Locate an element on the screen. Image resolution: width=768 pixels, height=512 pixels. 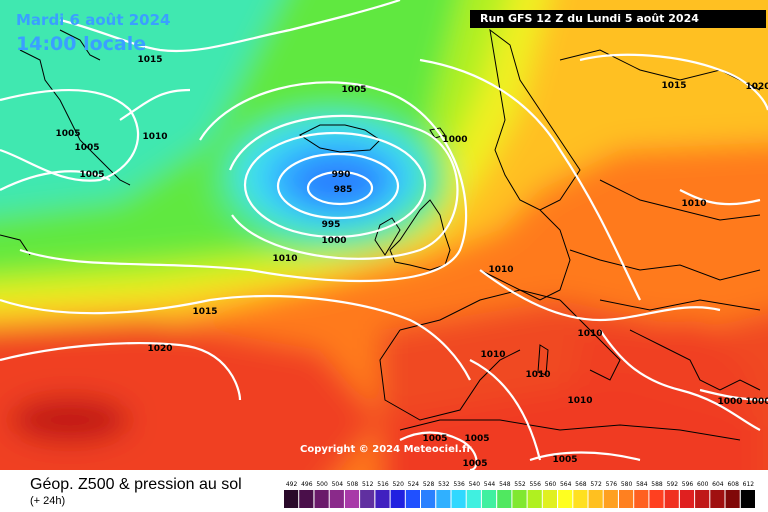
map-variable-title: Géop. Z500 & pression au sol is located at coordinates (136, 484).